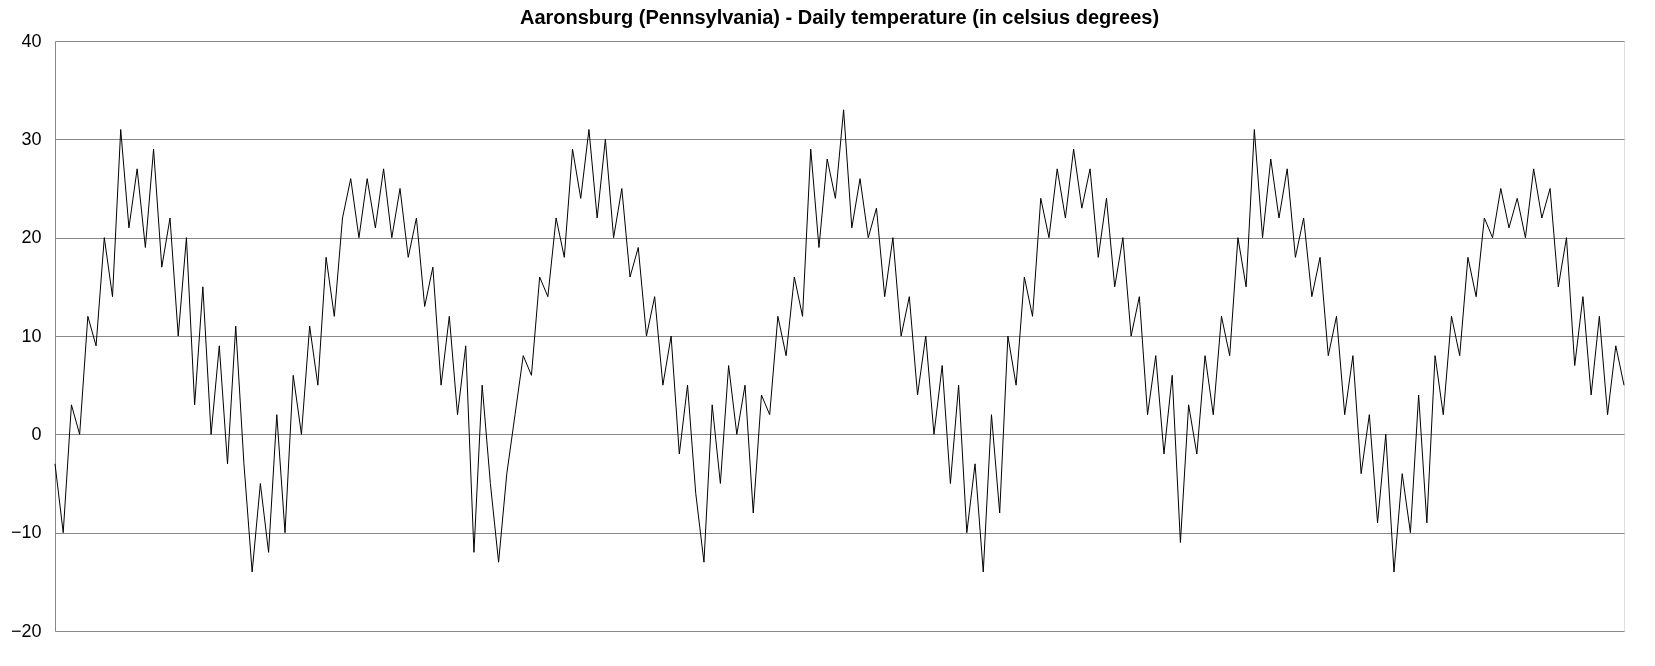 Image resolution: width=1655 pixels, height=666 pixels. I want to click on y-tick-label: 30, so click(31, 138).